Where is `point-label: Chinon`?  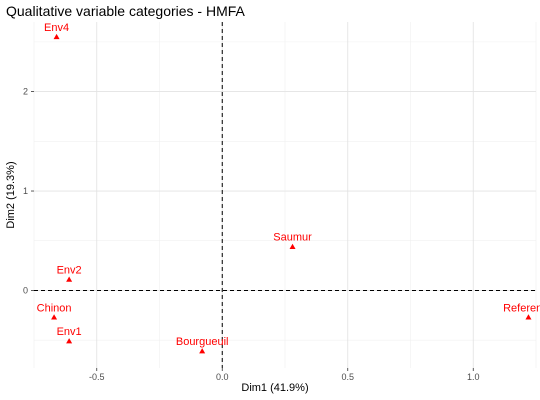 point-label: Chinon is located at coordinates (54, 308).